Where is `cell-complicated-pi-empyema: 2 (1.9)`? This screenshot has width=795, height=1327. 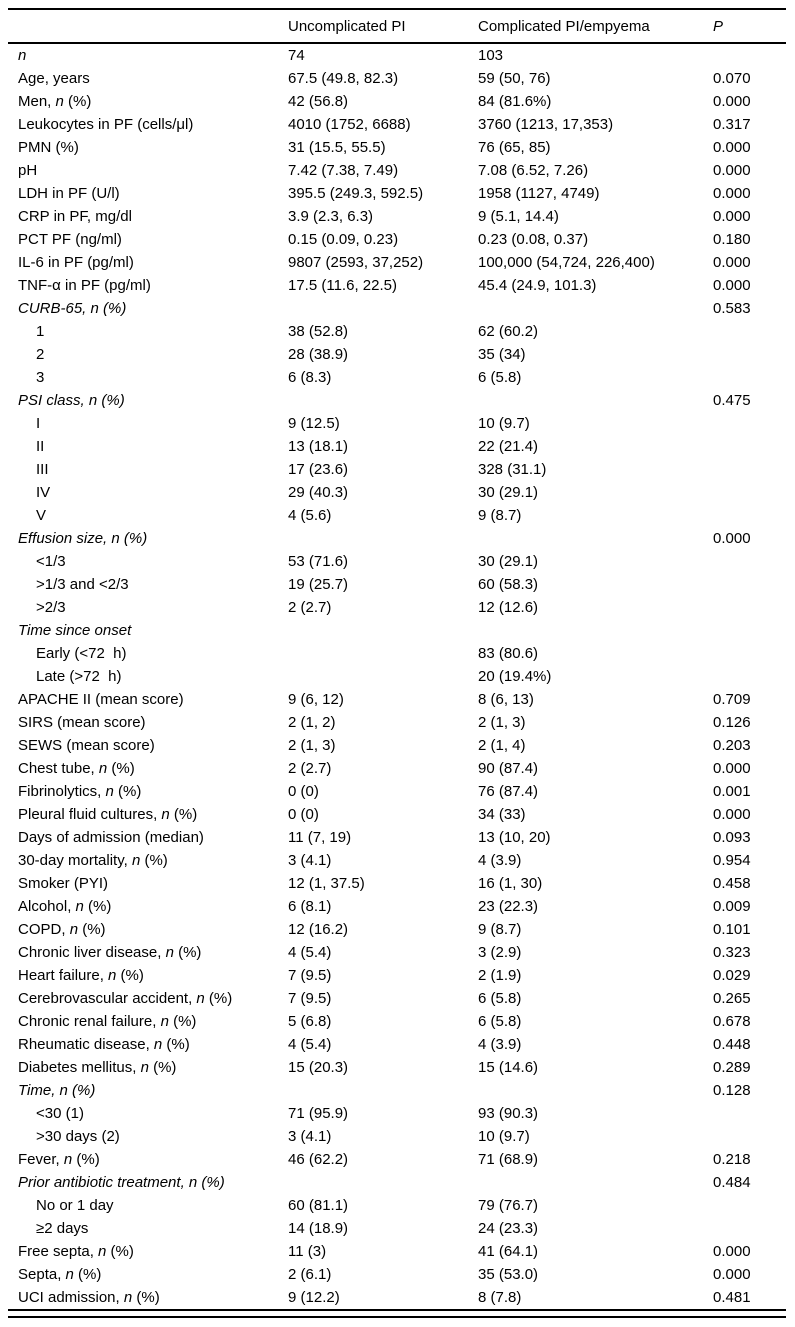 cell-complicated-pi-empyema: 2 (1.9) is located at coordinates (500, 975).